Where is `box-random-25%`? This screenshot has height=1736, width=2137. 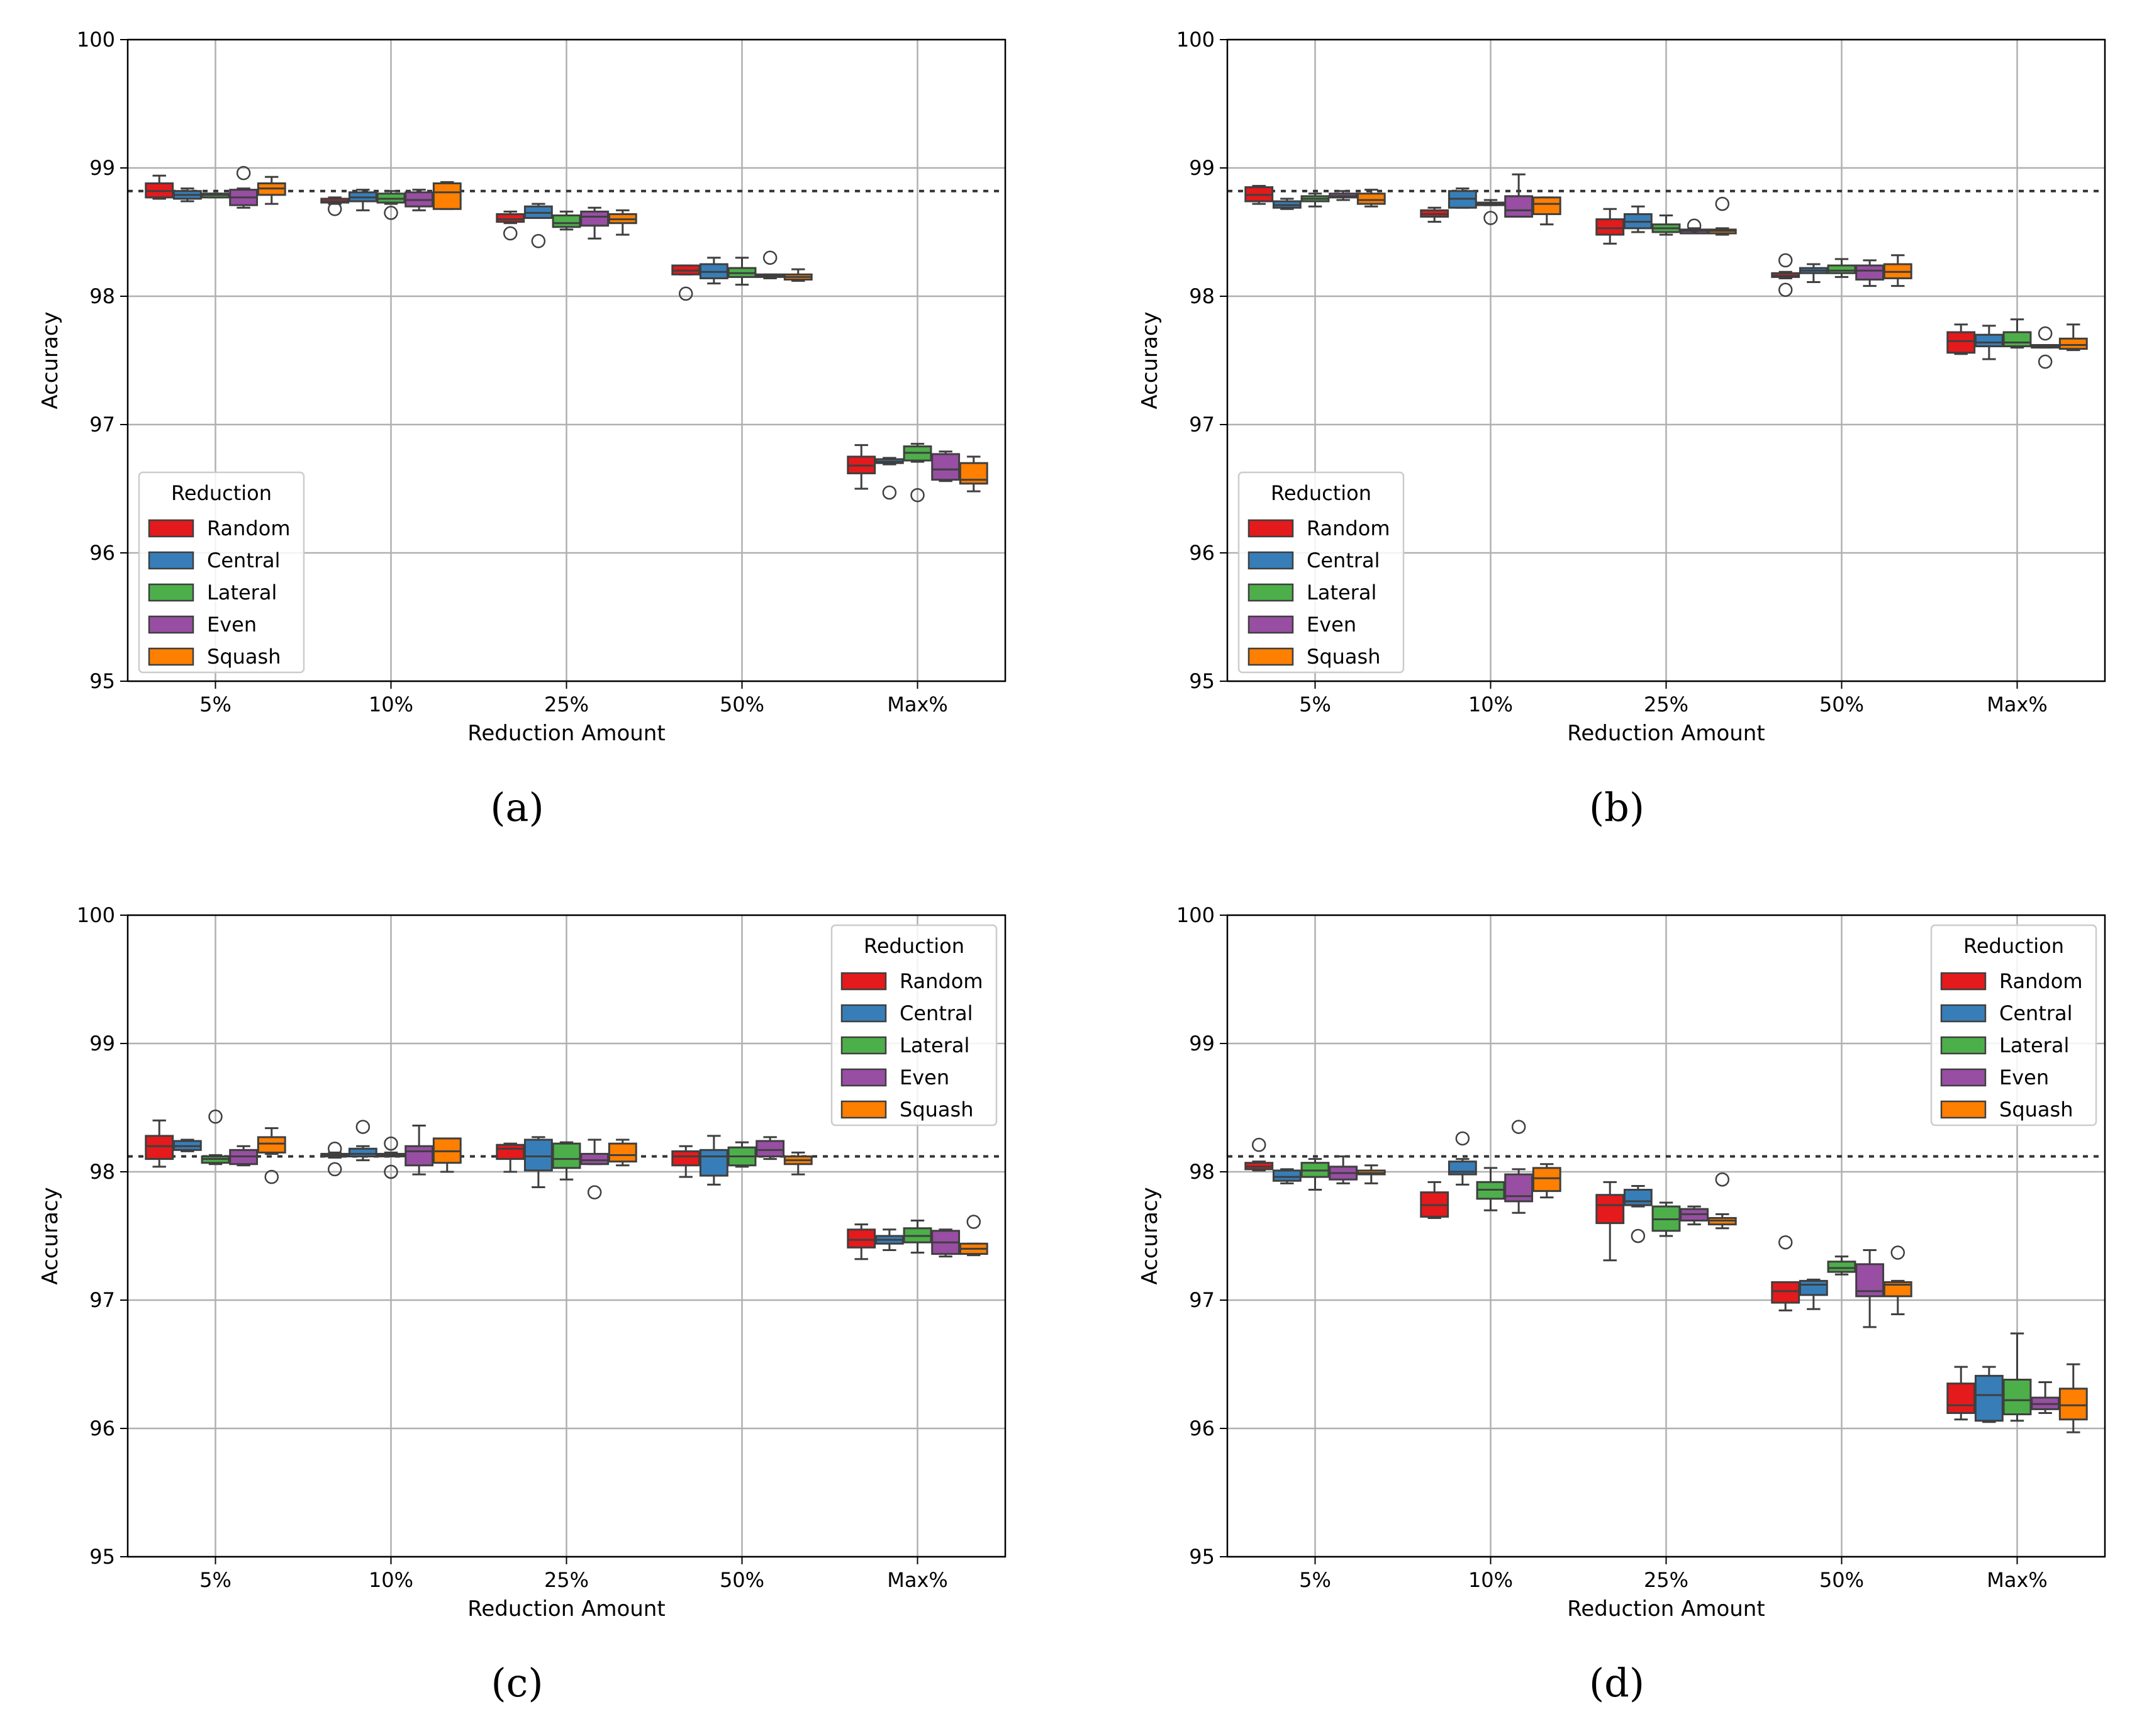 box-random-25% is located at coordinates (1610, 226).